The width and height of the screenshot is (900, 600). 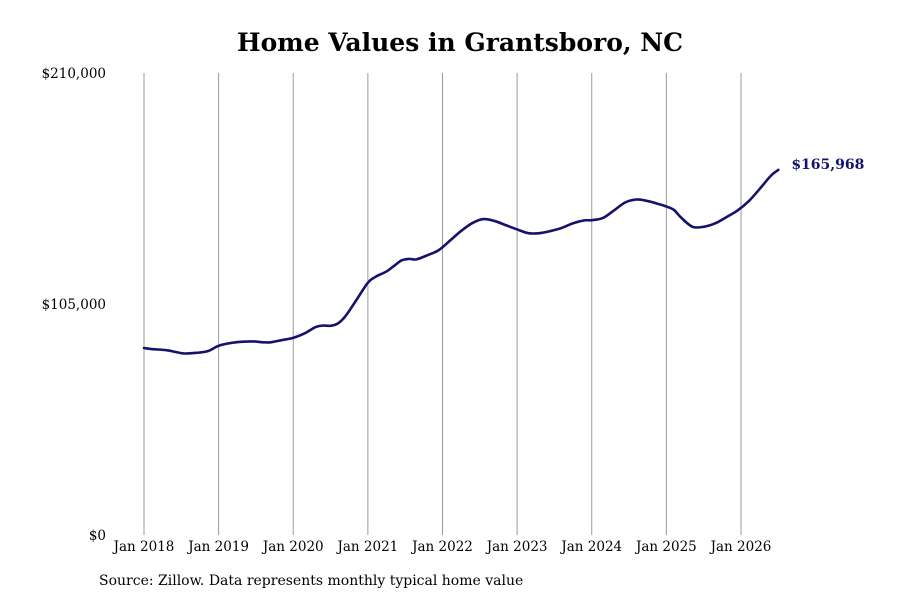 I want to click on x-tick-label: Jan 2022, so click(x=441, y=547).